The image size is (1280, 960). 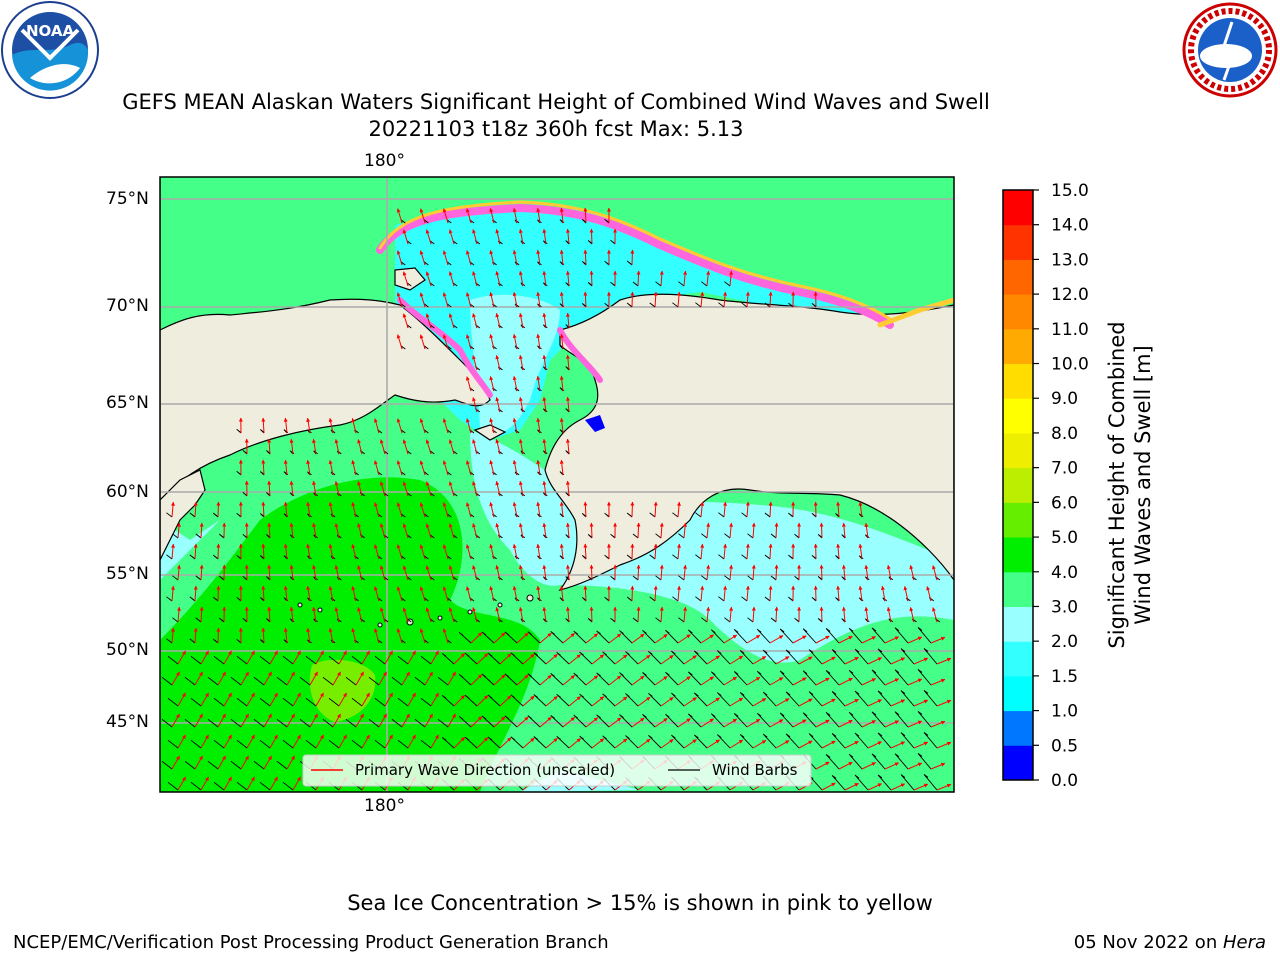 I want to click on lon-label-top: 180°, so click(x=384, y=161).